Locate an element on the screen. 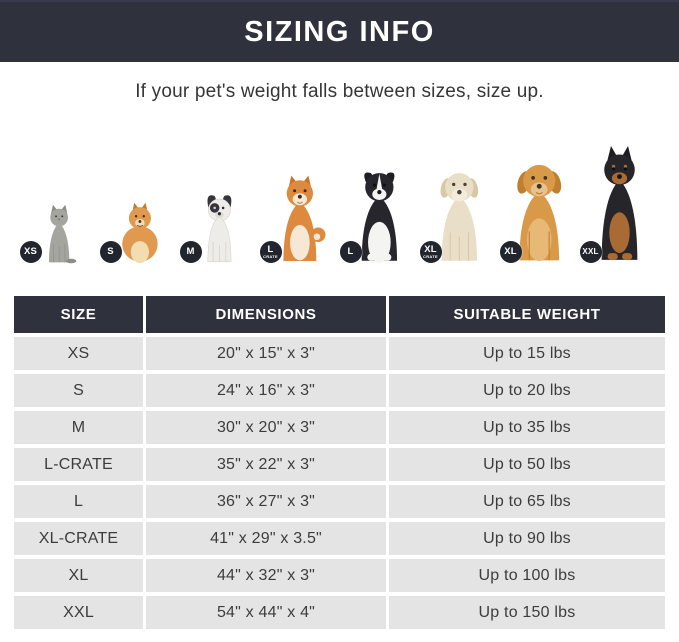 Image resolution: width=679 pixels, height=642 pixels. table-cell-row4-col3: Up to 50 lbs is located at coordinates (527, 464).